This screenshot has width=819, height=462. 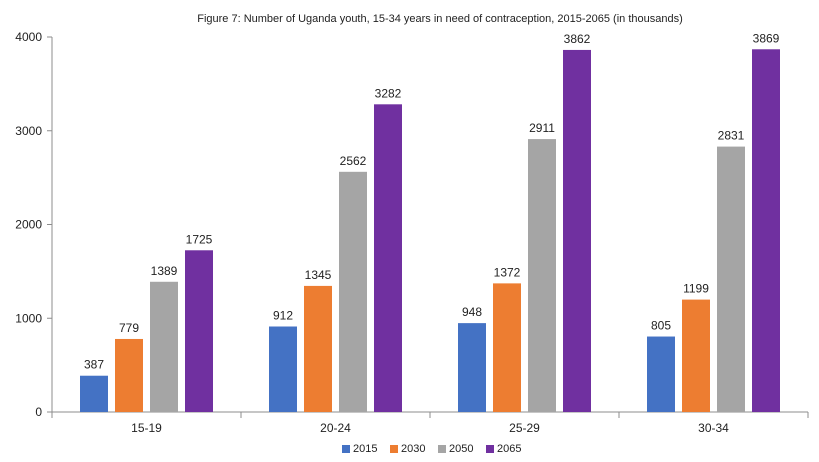 What do you see at coordinates (199, 239) in the screenshot?
I see `data-label: 1725` at bounding box center [199, 239].